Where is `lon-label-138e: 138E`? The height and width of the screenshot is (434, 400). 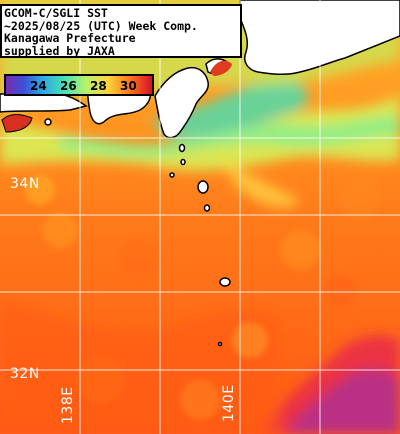
lon-label-138e: 138E is located at coordinates (68, 405).